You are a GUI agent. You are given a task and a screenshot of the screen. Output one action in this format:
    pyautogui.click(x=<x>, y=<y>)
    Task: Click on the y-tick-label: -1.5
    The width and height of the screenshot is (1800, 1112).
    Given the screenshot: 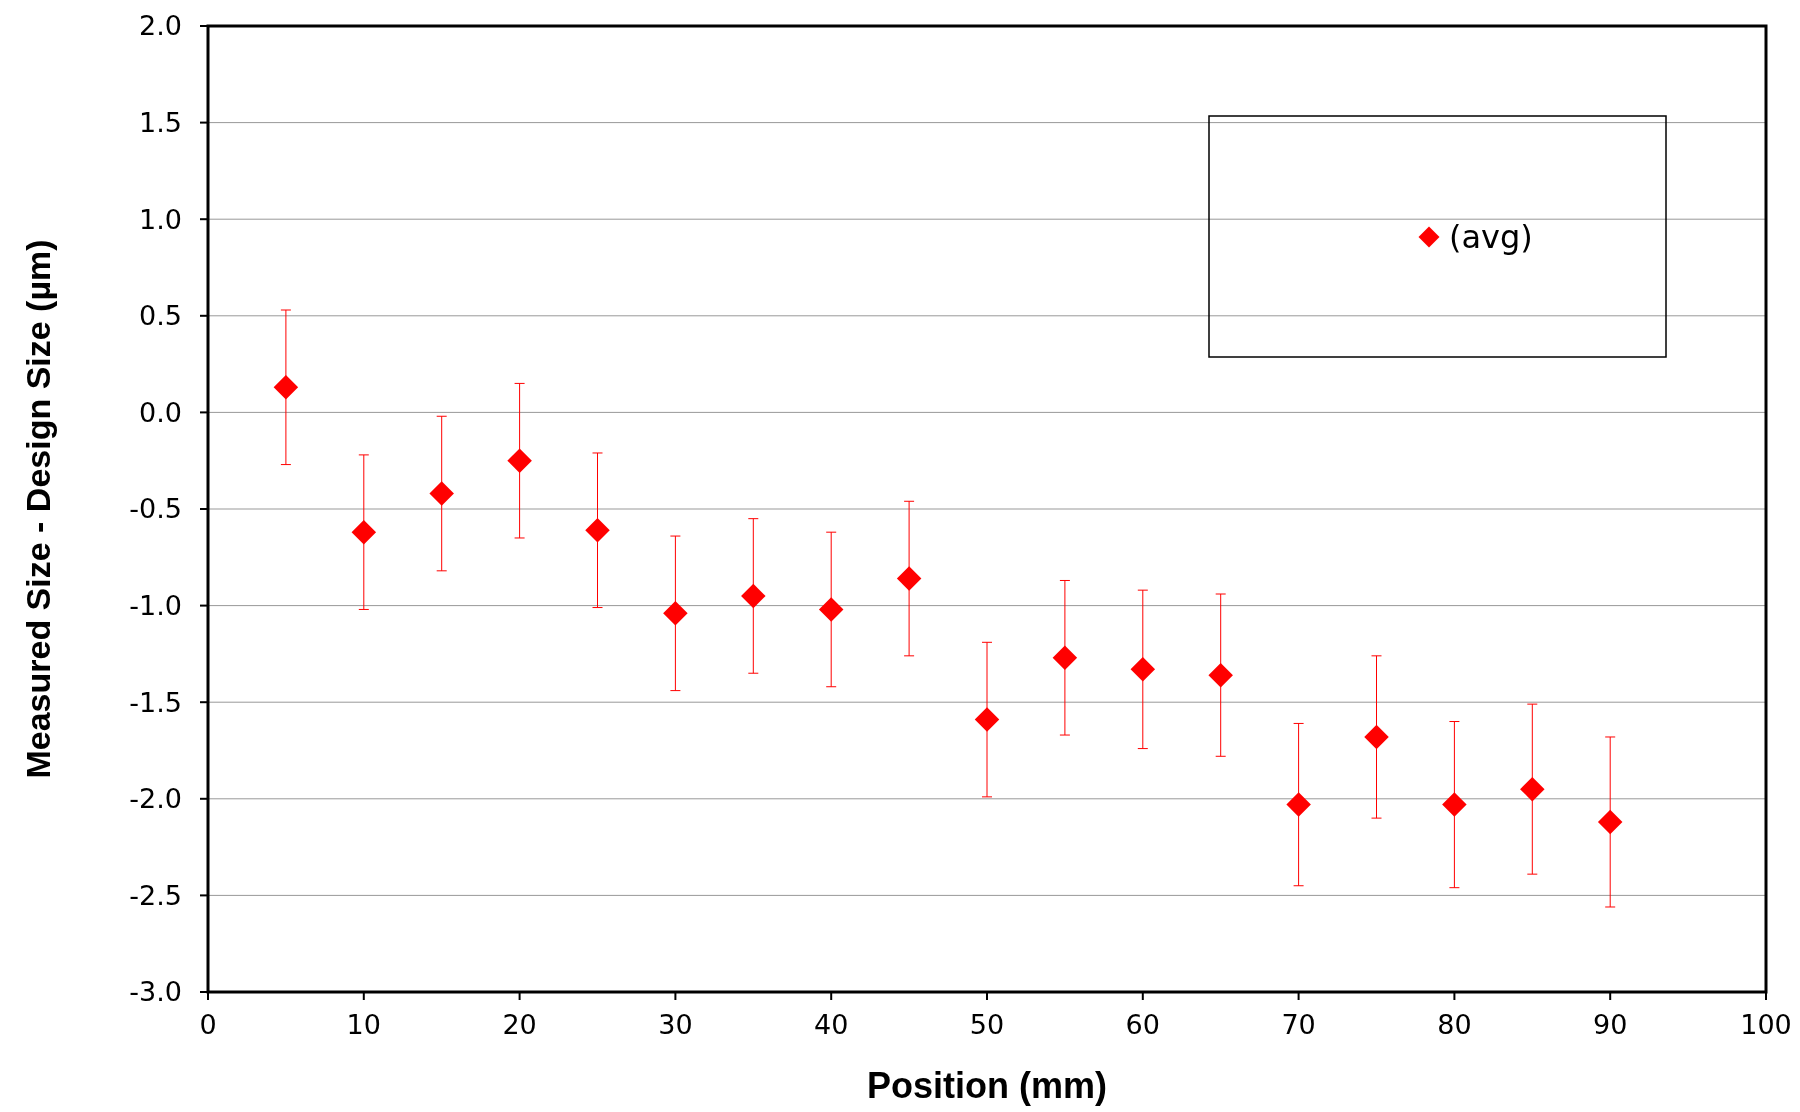 What is the action you would take?
    pyautogui.click(x=155, y=702)
    